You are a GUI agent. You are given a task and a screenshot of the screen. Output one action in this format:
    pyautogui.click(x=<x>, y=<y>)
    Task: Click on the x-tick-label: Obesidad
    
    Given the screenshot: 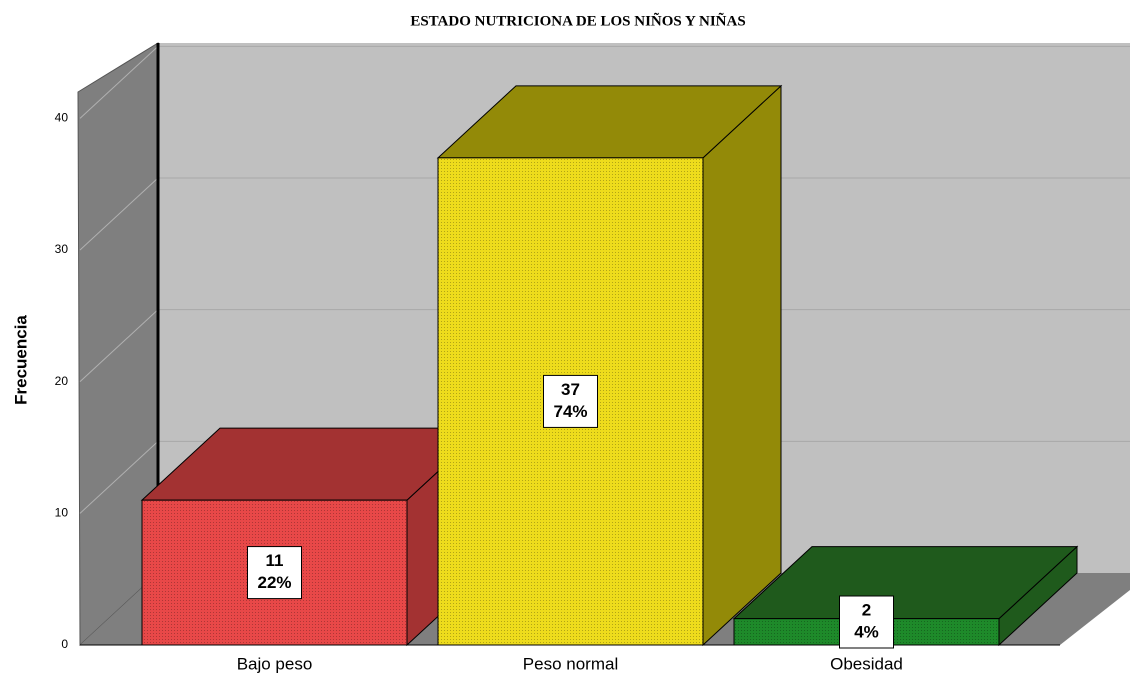 What is the action you would take?
    pyautogui.click(x=866, y=663)
    